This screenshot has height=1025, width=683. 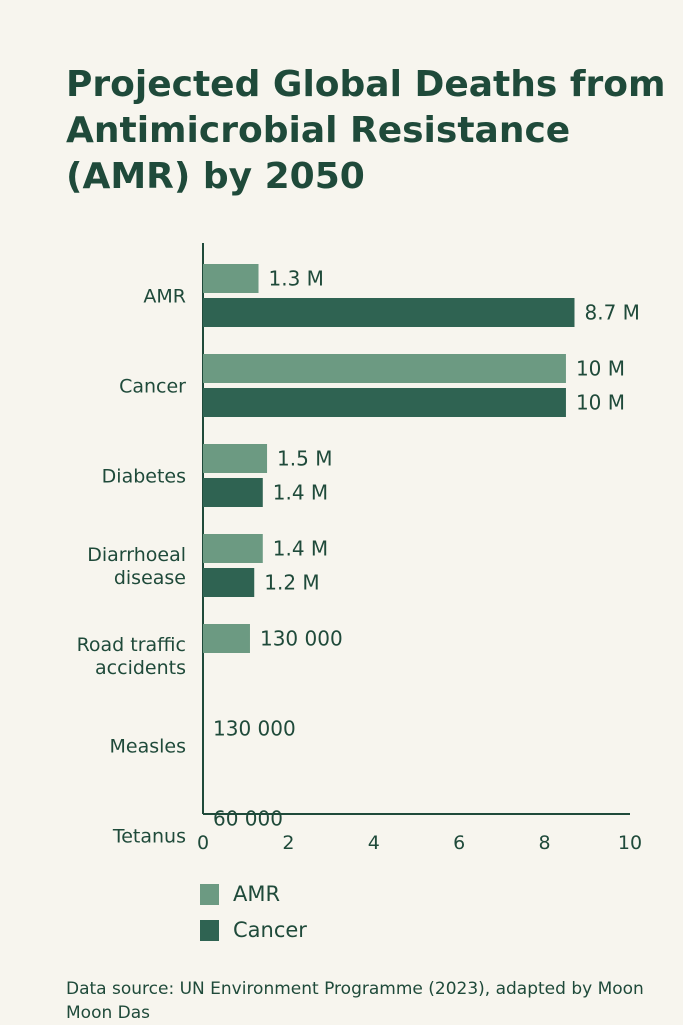 What do you see at coordinates (288, 843) in the screenshot?
I see `x-tick-label: 2` at bounding box center [288, 843].